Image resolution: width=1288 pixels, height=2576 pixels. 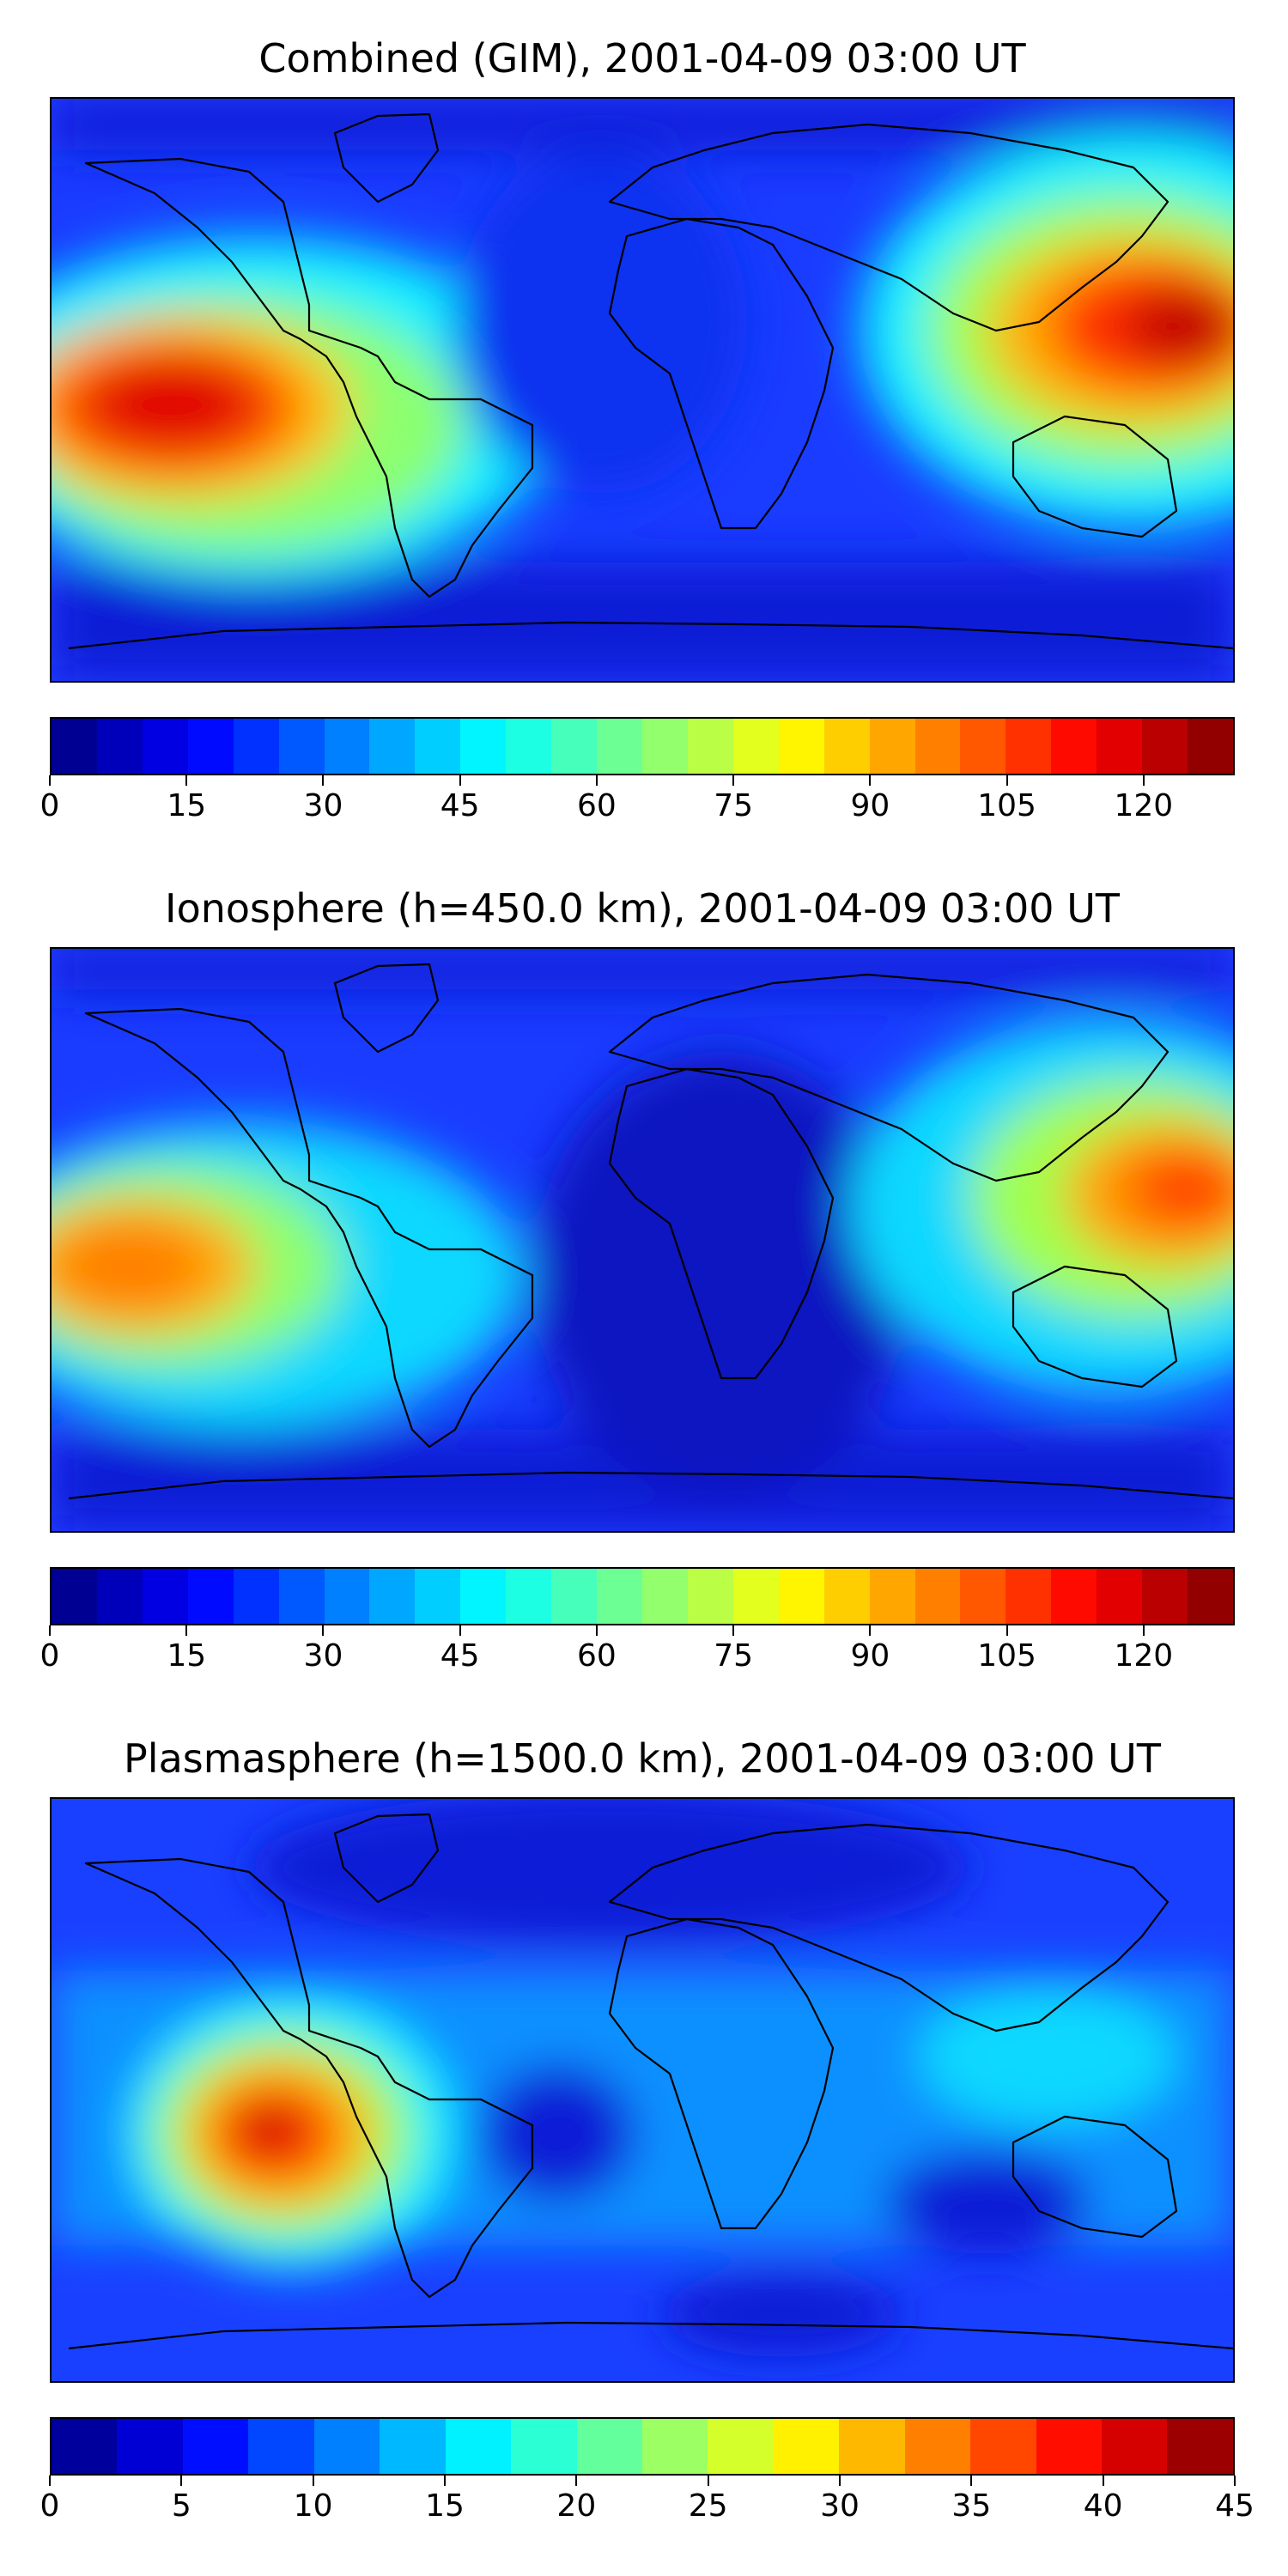 I want to click on panel-1-colorbar, so click(x=642, y=746).